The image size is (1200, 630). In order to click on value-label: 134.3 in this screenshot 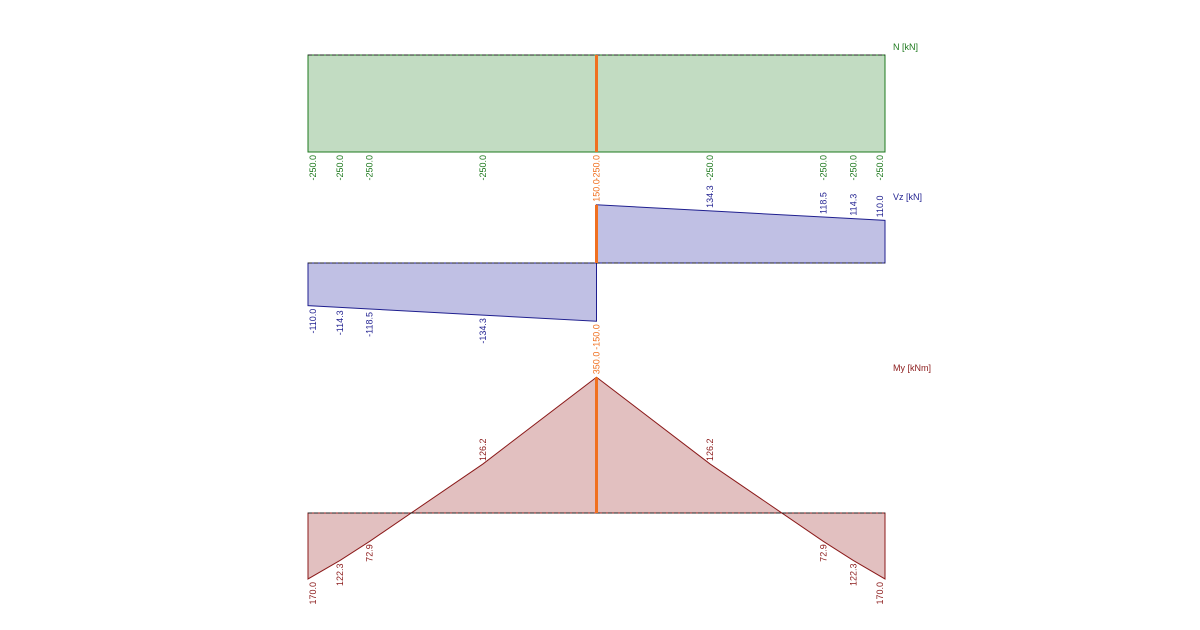, I will do `click(710, 196)`.